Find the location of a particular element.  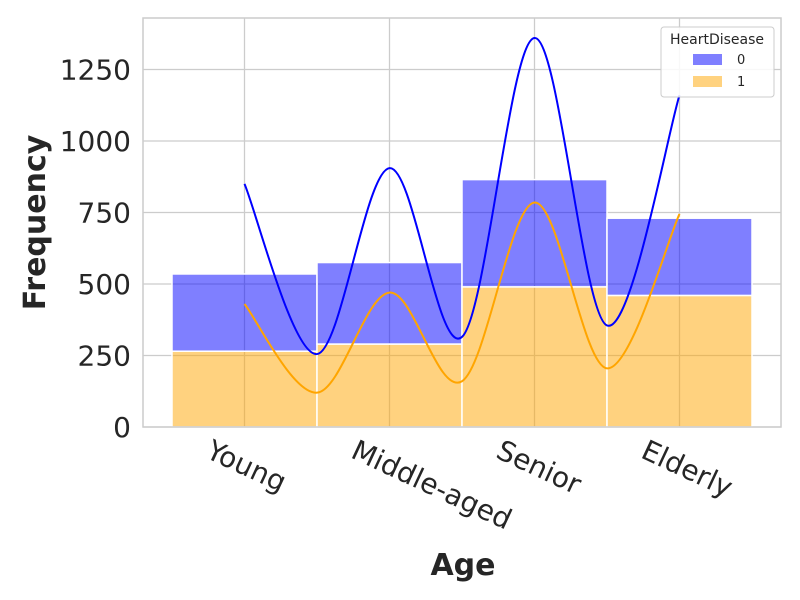

x-tick-label: Young is located at coordinates (246, 466).